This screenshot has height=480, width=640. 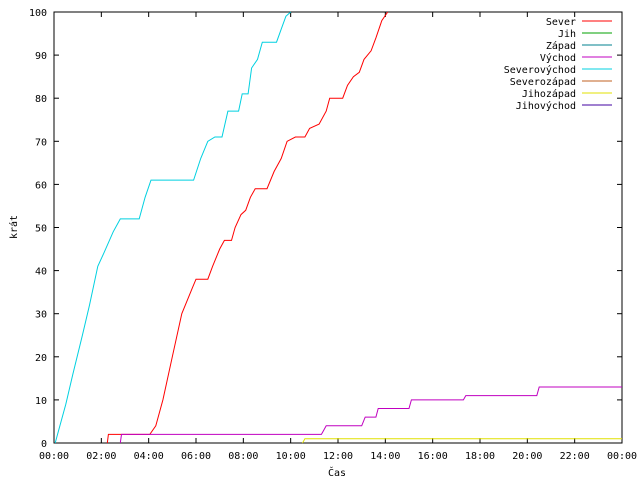 What do you see at coordinates (41, 401) in the screenshot?
I see `y-tick-label: 10` at bounding box center [41, 401].